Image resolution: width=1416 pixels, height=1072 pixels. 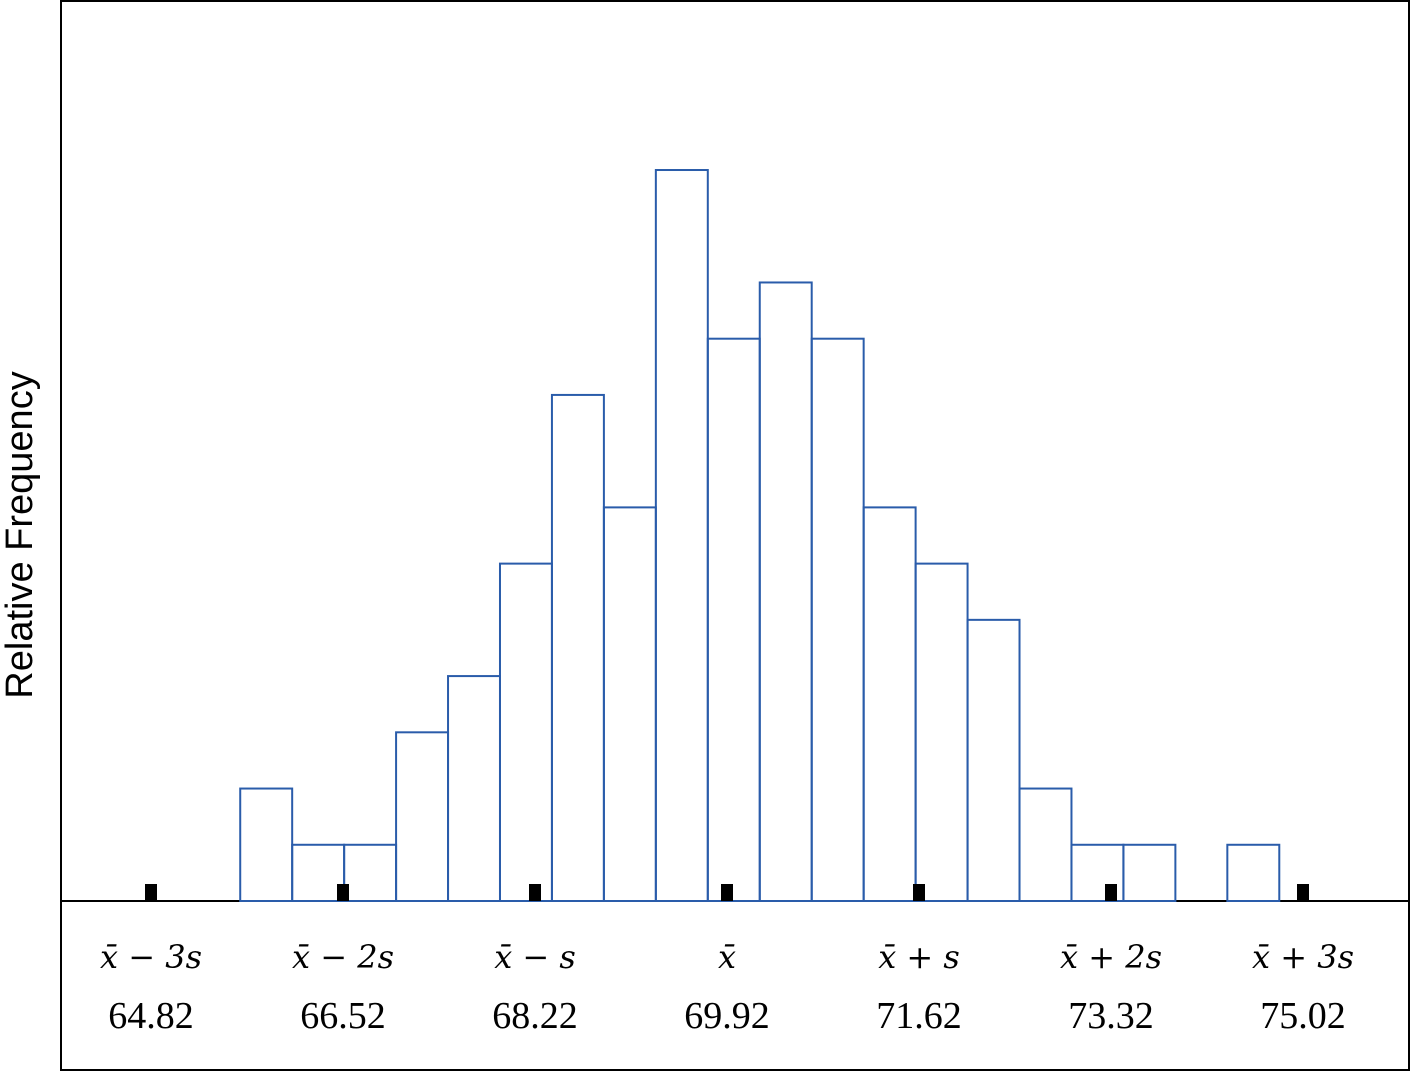 I want to click on y-axis-label: Relative Frequency, so click(x=20, y=534).